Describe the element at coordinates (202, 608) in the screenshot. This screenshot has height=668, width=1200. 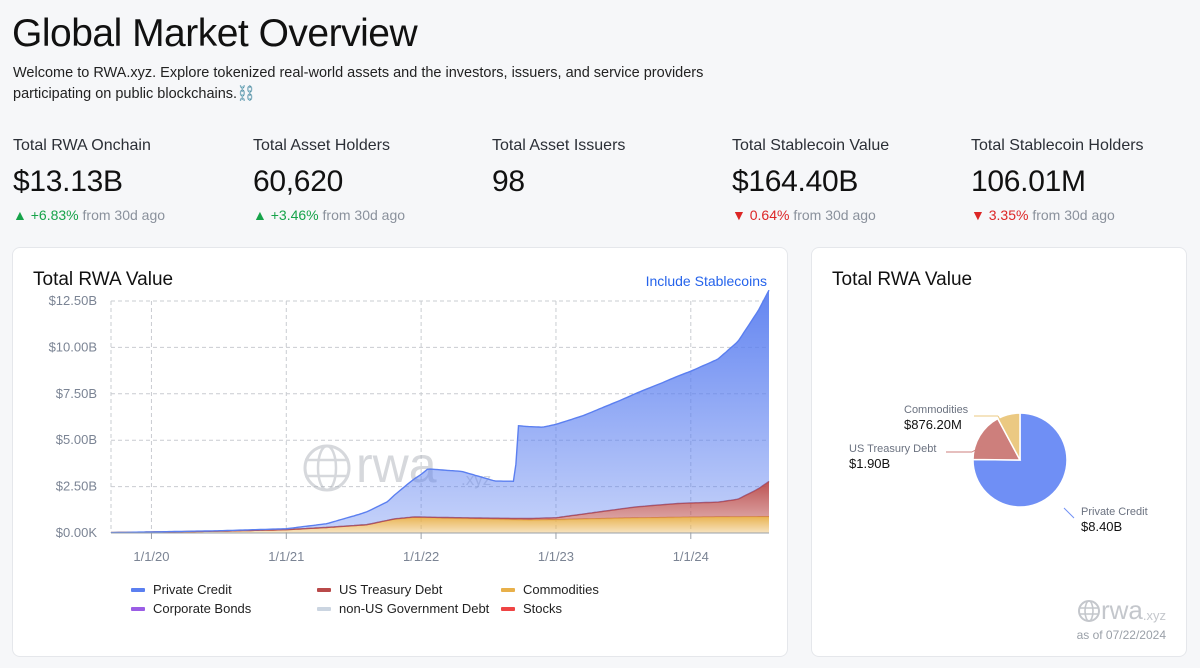
I see `legend-label: Corporate Bonds` at that location.